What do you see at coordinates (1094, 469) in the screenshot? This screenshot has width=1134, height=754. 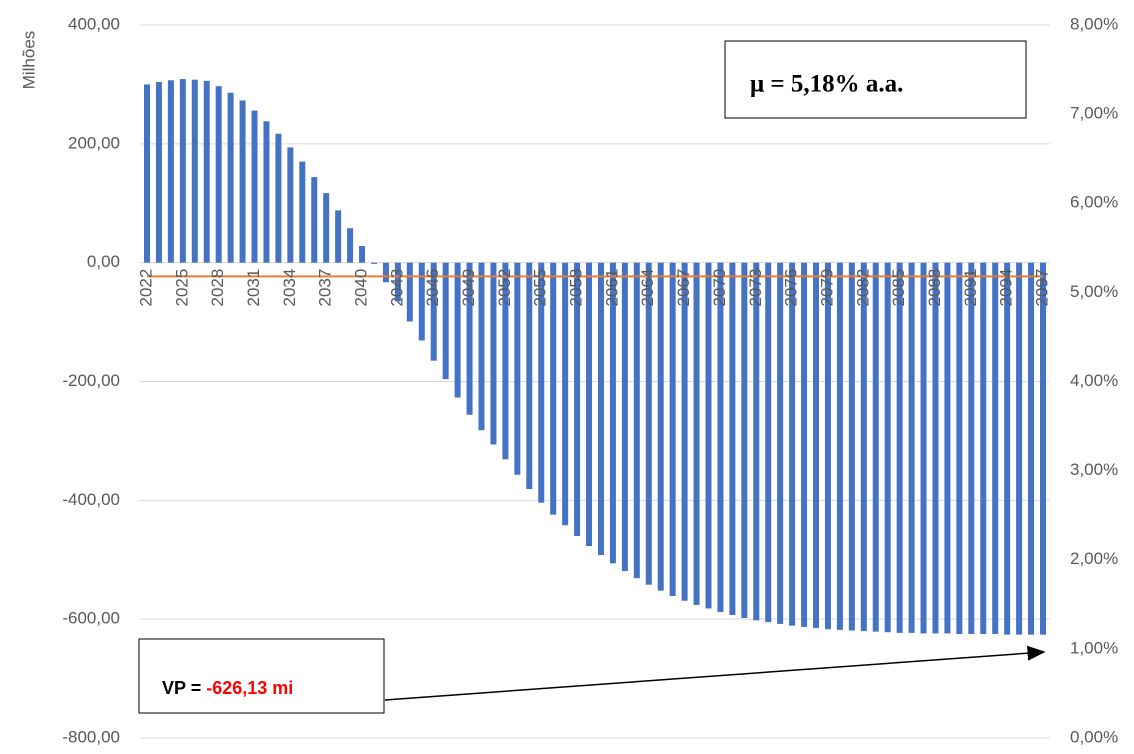 I see `y2-tick-label: 3,00%` at bounding box center [1094, 469].